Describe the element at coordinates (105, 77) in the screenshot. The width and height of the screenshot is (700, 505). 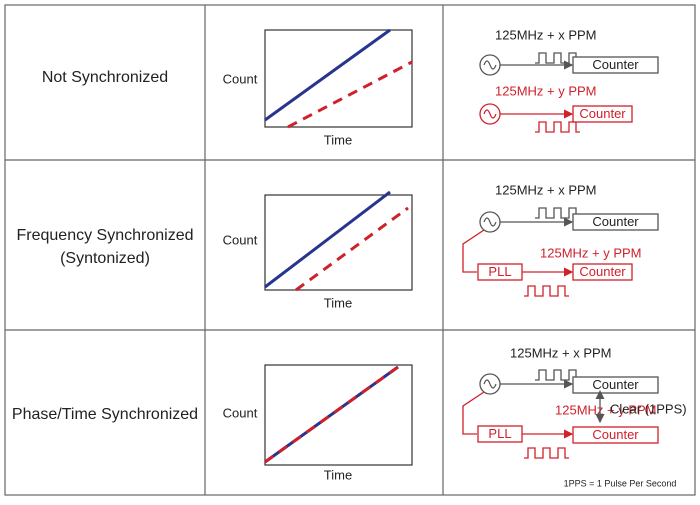
I see `row-label: Not Synchronized` at that location.